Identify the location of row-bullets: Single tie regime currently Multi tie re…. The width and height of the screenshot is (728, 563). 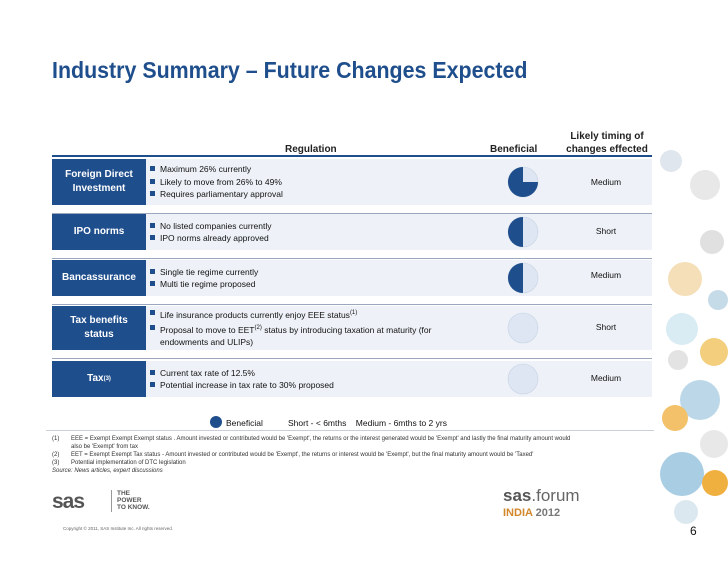
(300, 278).